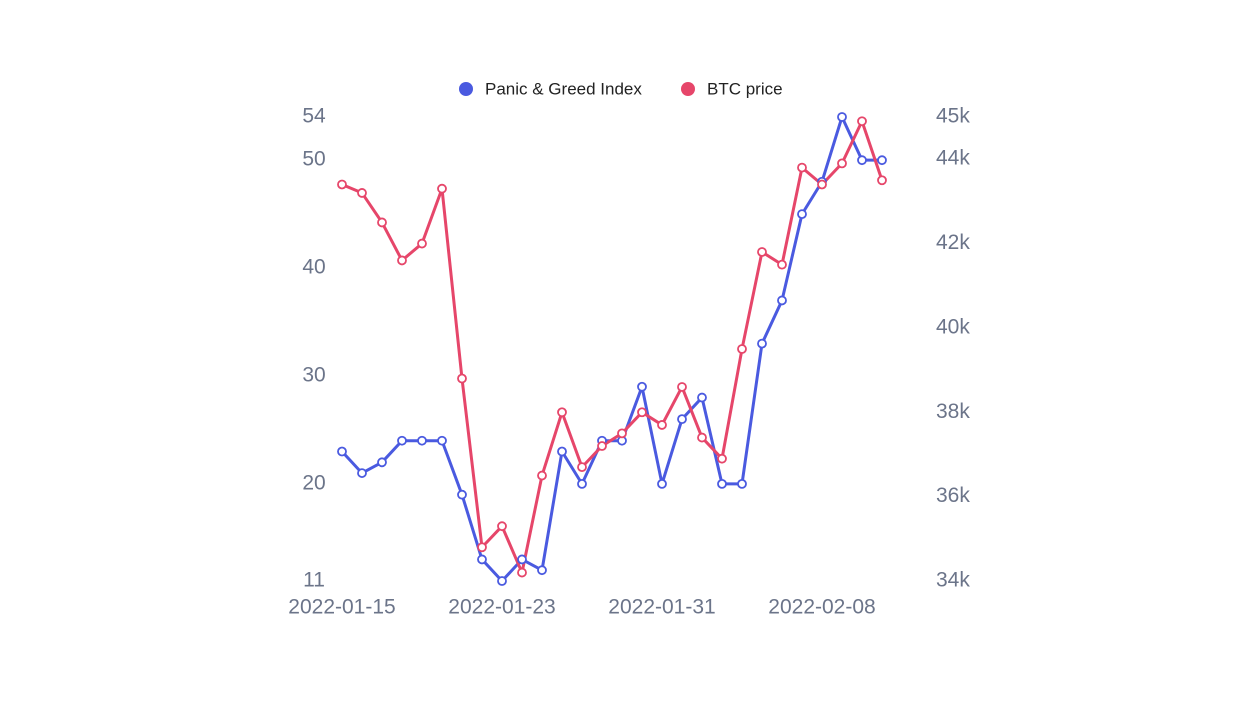  What do you see at coordinates (314, 116) in the screenshot?
I see `y-tick-label: 54` at bounding box center [314, 116].